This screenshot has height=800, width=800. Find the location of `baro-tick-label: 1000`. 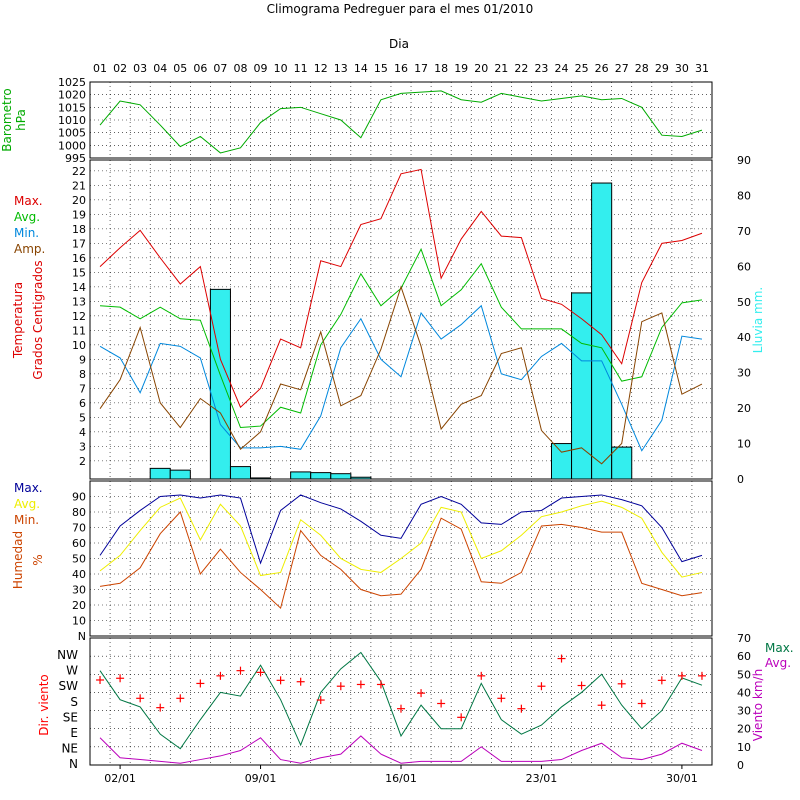

baro-tick-label: 1000 is located at coordinates (72, 145).